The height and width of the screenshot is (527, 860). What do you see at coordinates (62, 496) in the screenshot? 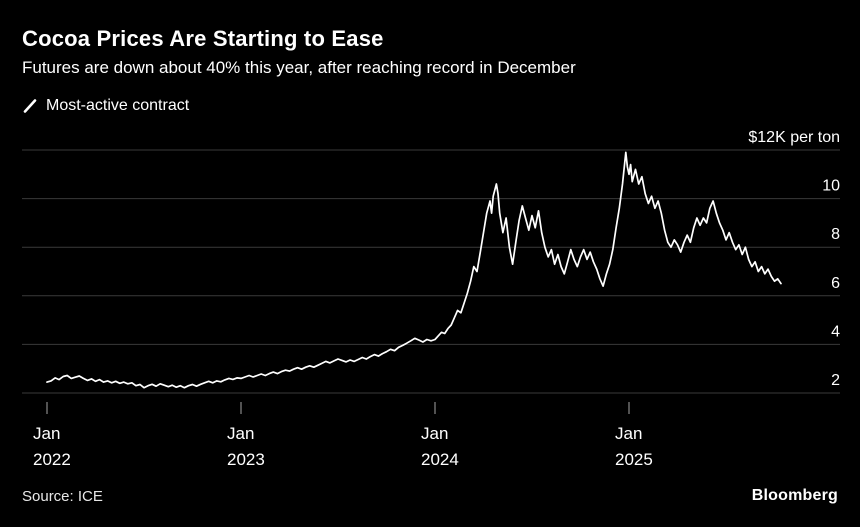
I see `source-caption: Source: ICE` at bounding box center [62, 496].